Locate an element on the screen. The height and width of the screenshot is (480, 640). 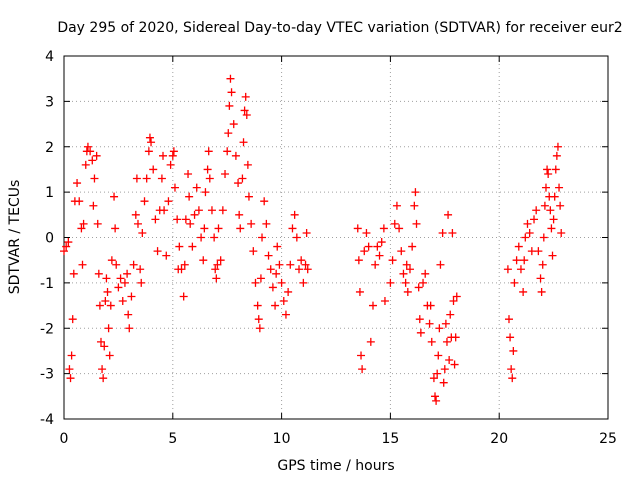
y-tick-label: 3 is located at coordinates (49, 102).